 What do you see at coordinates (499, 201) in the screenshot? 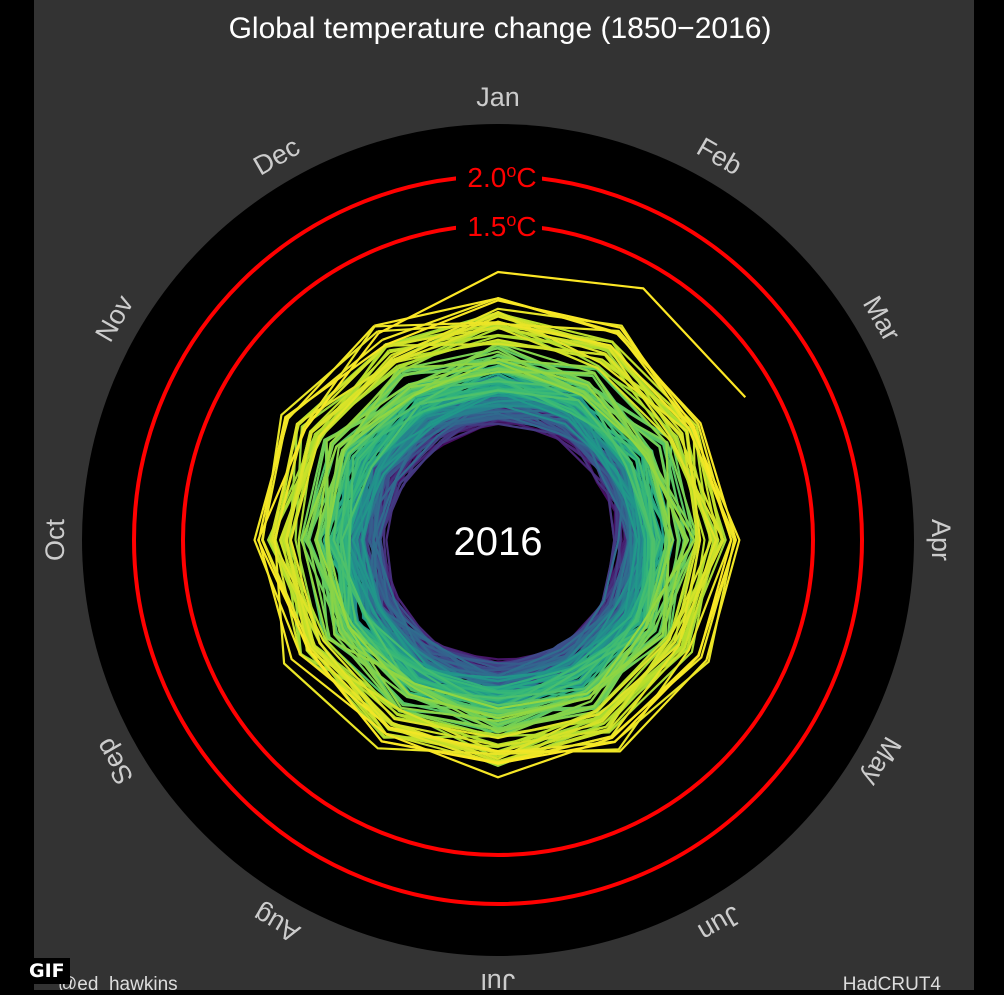
I see `threshold-labels: 1.5oC 2.0oC` at bounding box center [499, 201].